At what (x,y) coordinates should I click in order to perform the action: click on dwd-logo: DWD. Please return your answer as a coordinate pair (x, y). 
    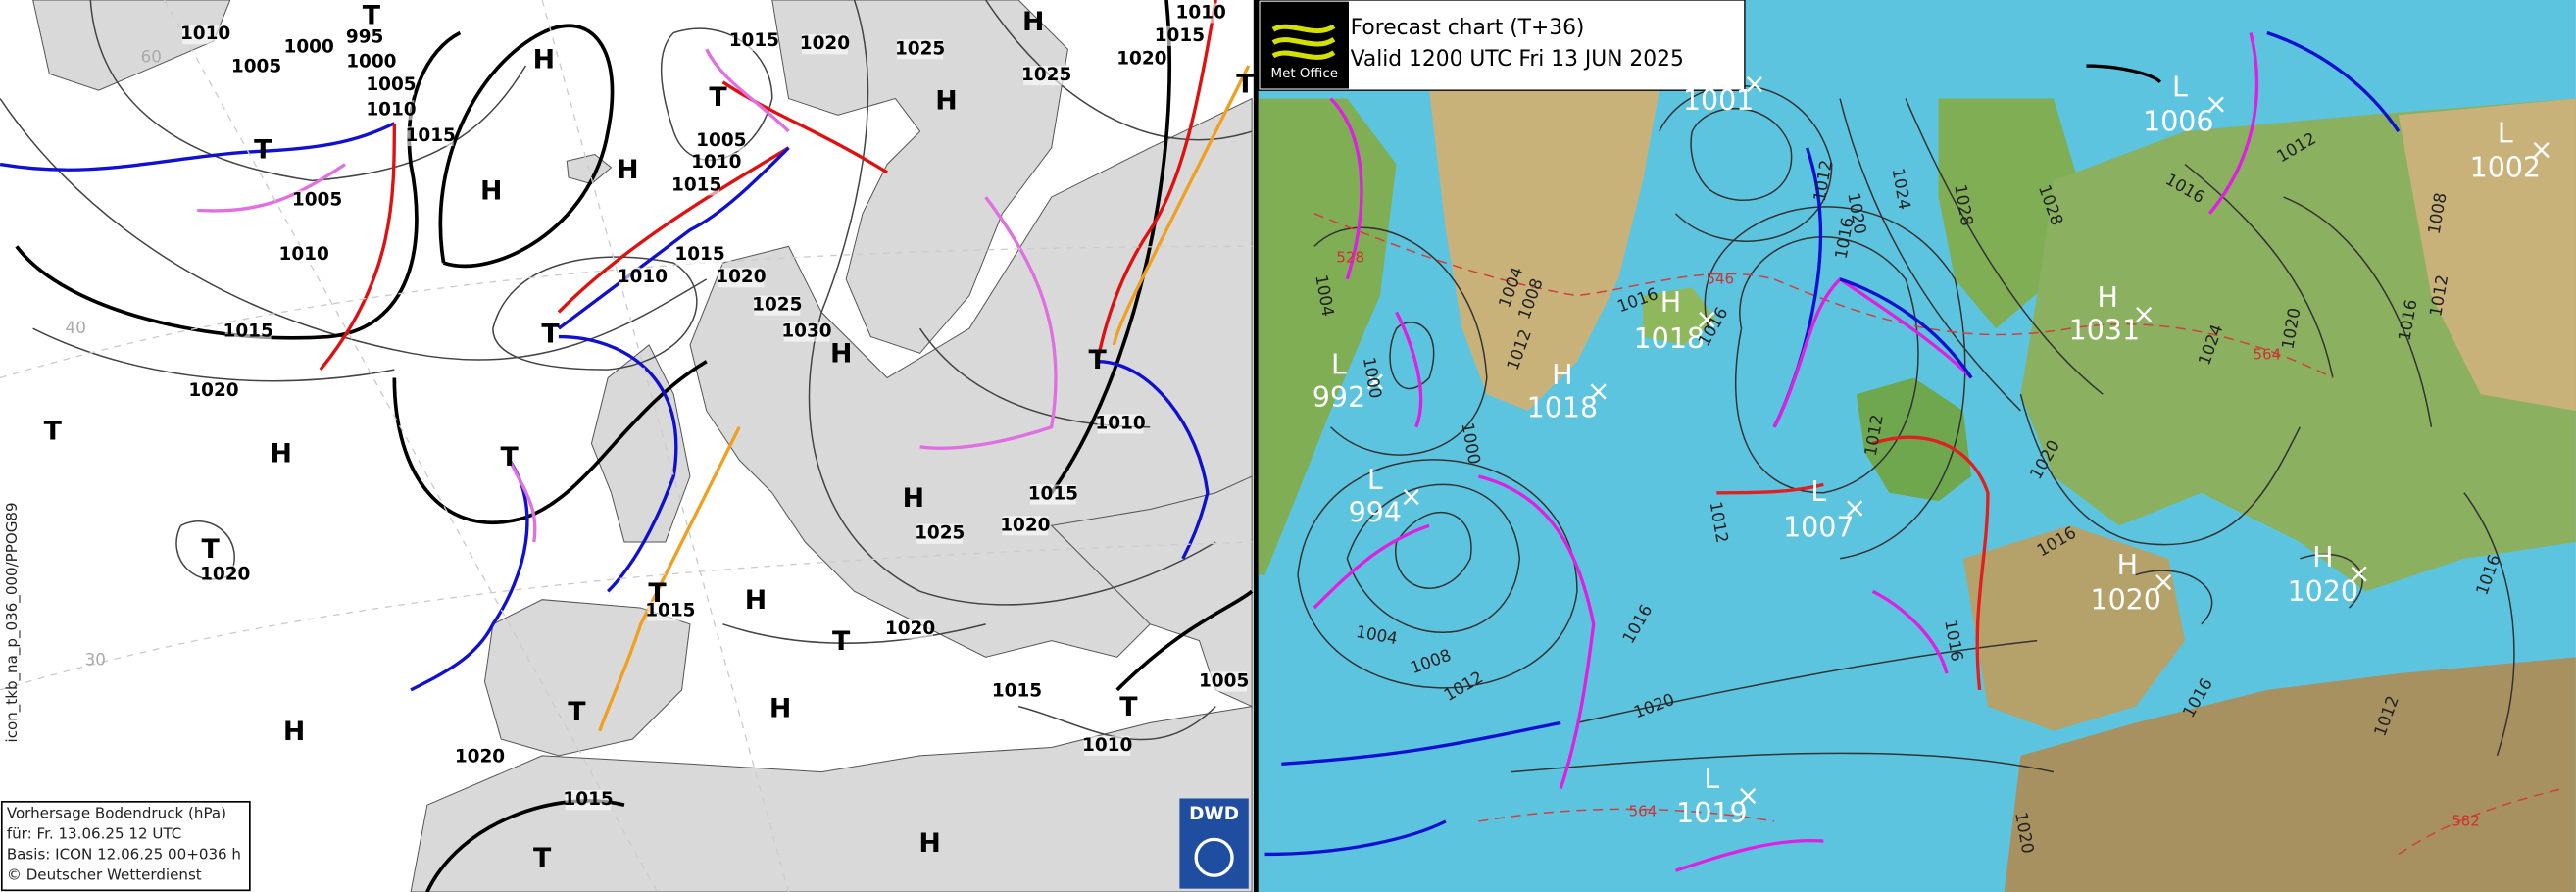
    Looking at the image, I should click on (1214, 814).